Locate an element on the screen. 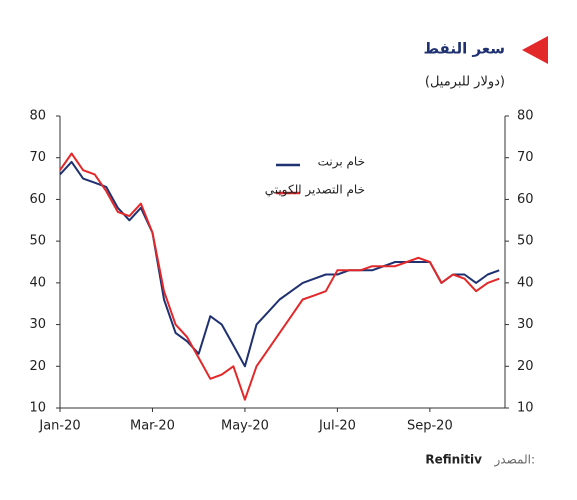 This screenshot has width=577, height=500. x-tick-label: Jan-20 is located at coordinates (59, 426).